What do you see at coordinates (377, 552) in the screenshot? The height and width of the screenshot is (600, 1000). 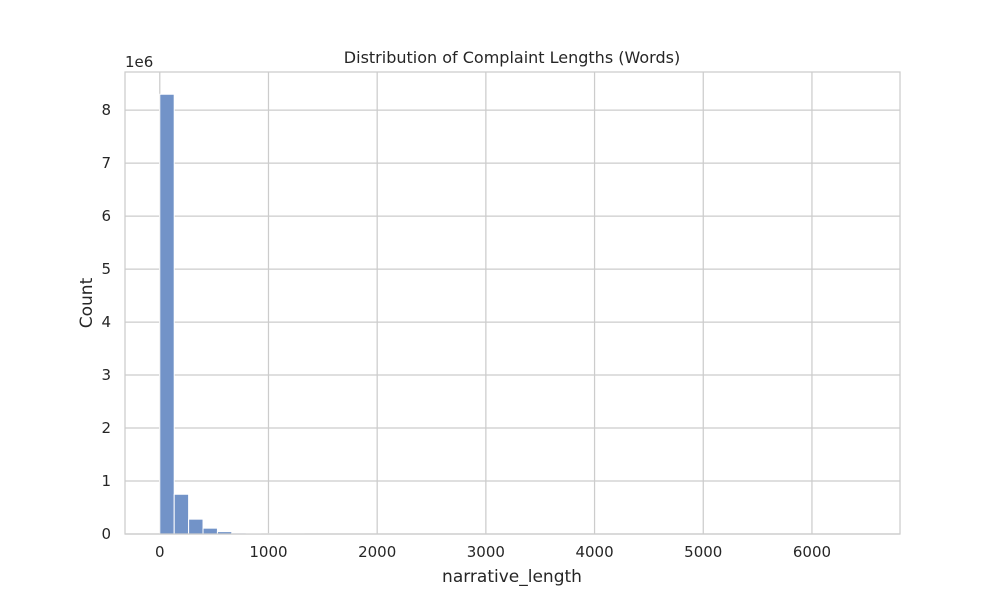 I see `x-tick-label: 2000` at bounding box center [377, 552].